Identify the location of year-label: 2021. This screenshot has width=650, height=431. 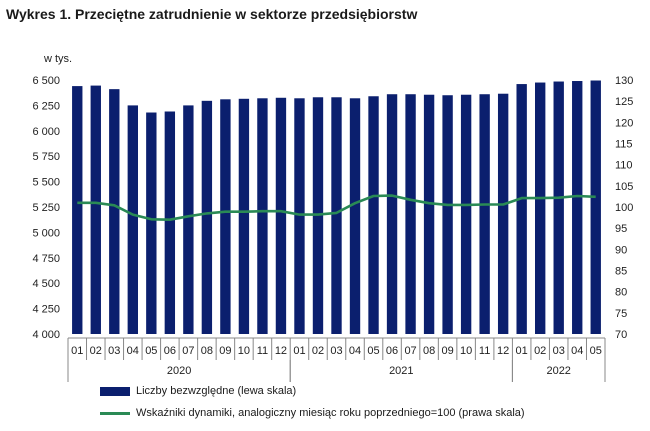
(401, 371).